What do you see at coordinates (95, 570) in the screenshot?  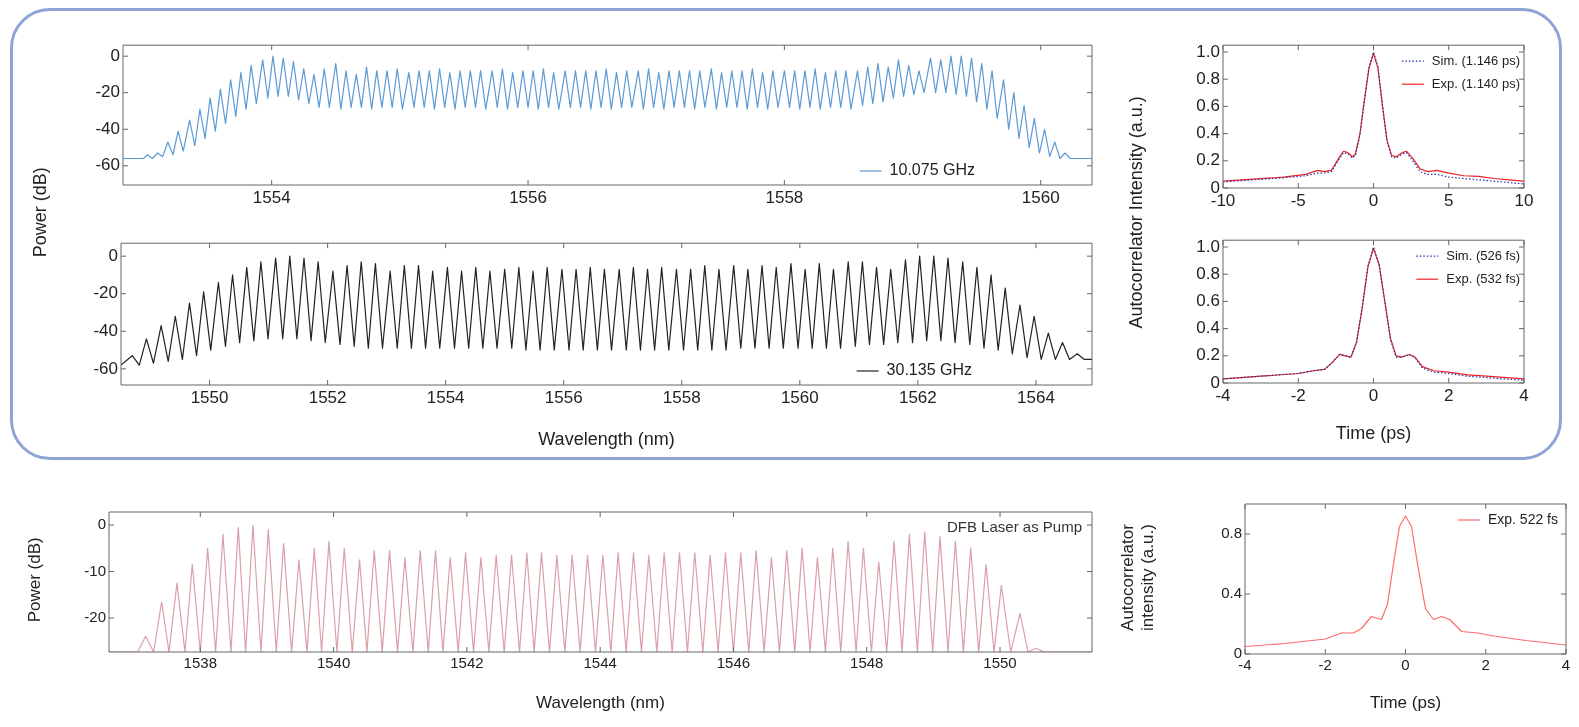 I see `y-tick-label: -10` at bounding box center [95, 570].